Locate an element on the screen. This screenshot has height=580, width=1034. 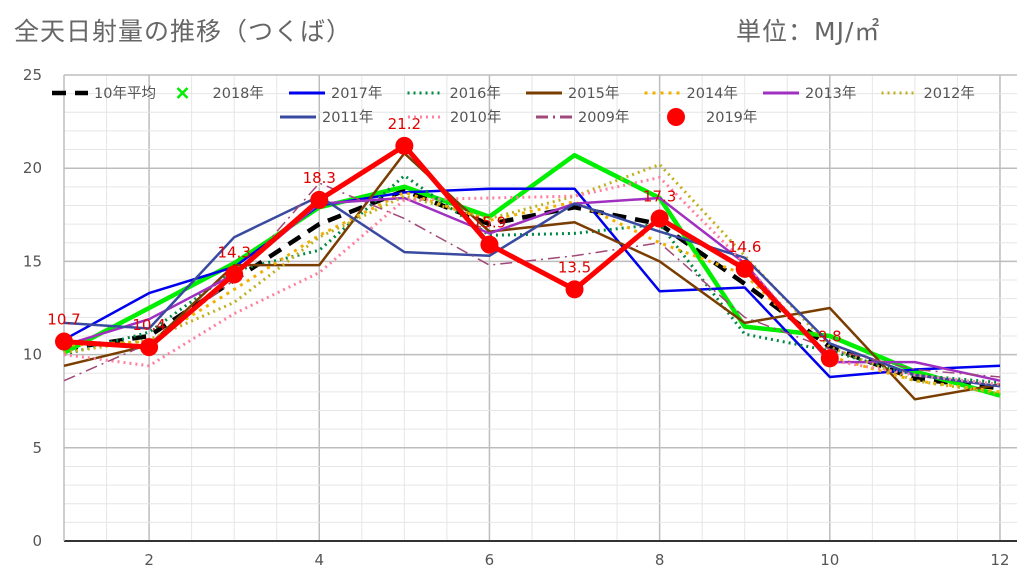
x-tick-label: 2 is located at coordinates (149, 560).